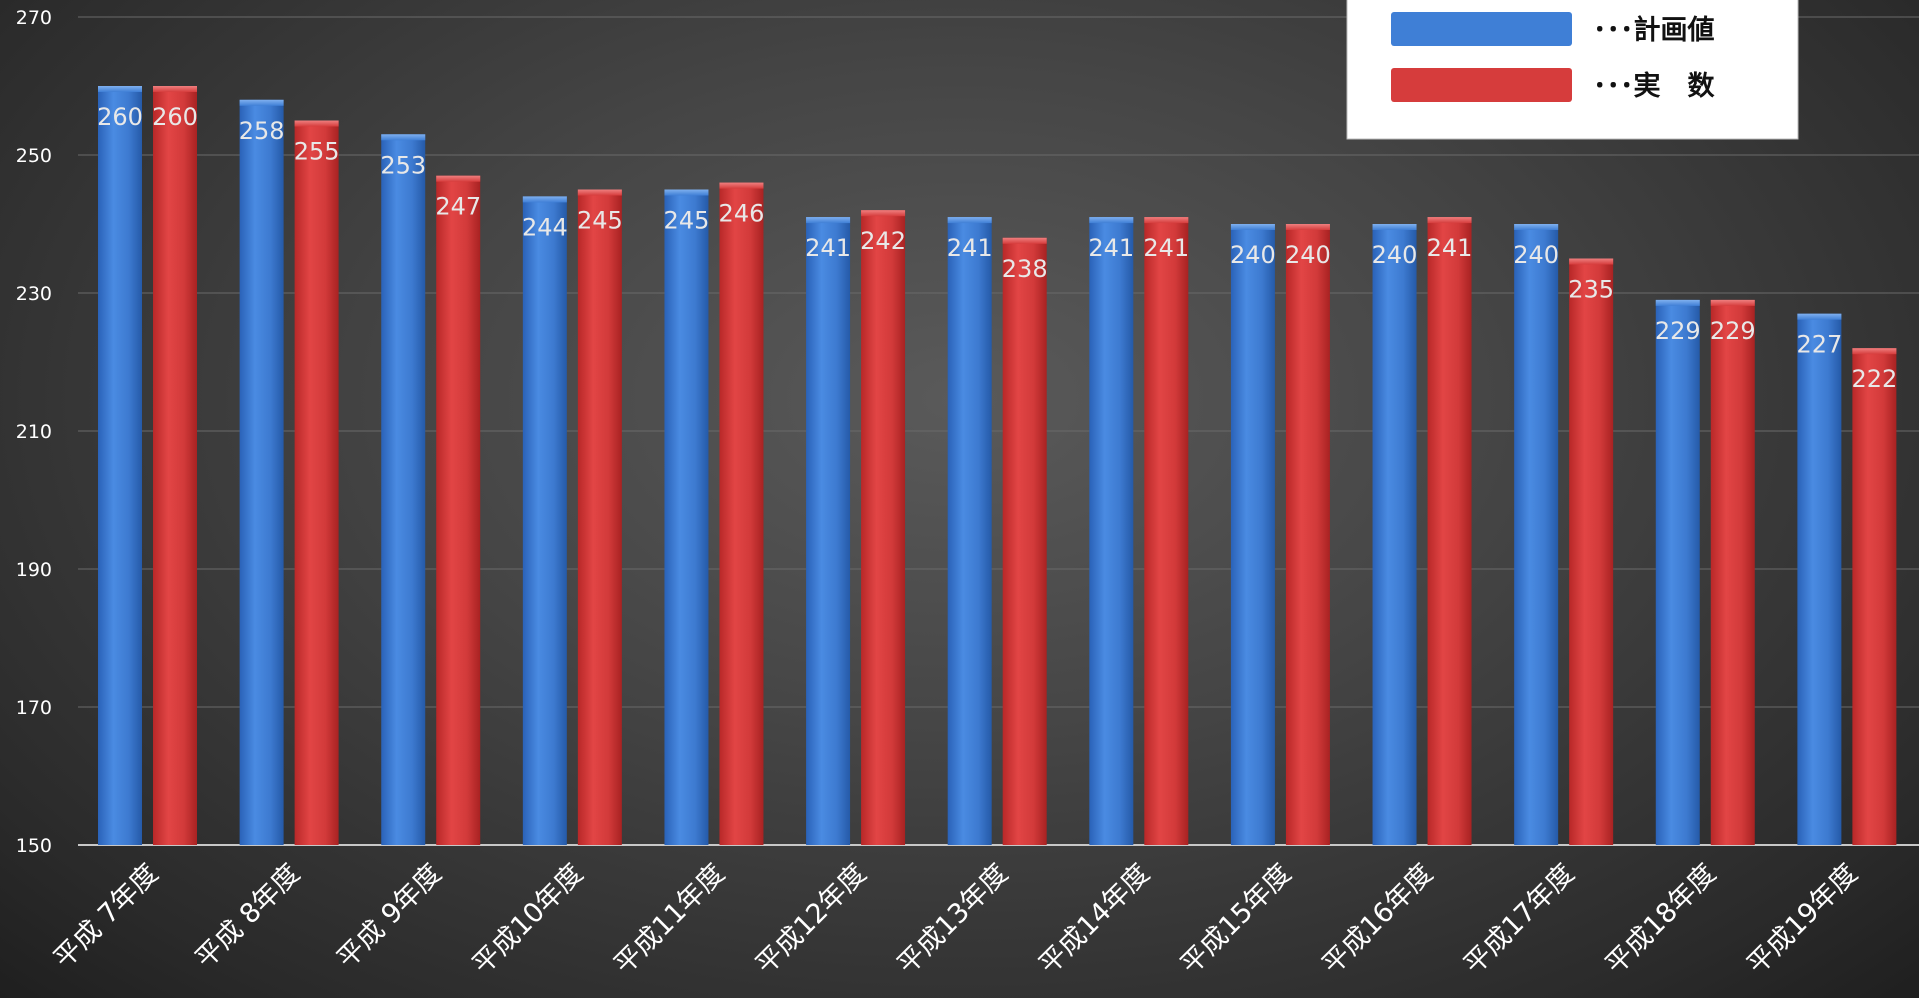  Describe the element at coordinates (248, 916) in the screenshot. I see `x-tick-label: 平成 8年度` at that location.